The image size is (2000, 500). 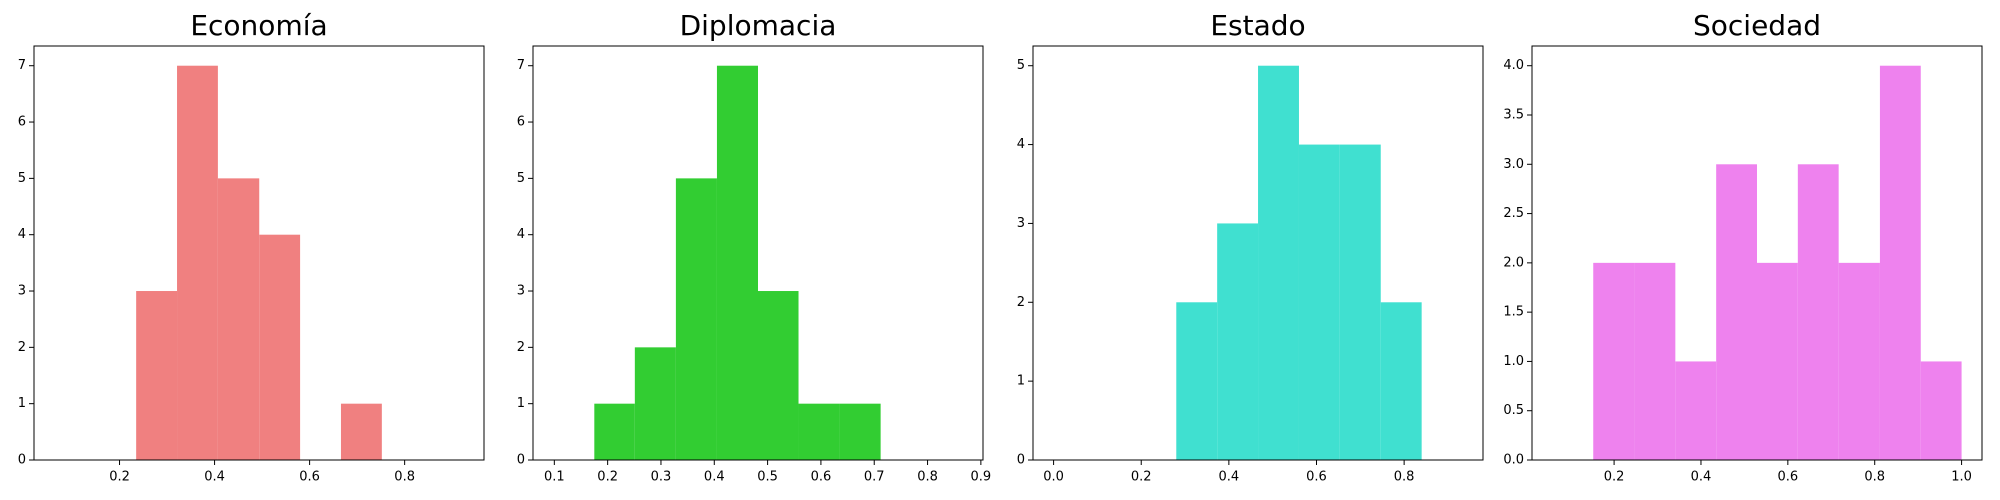 What do you see at coordinates (1513, 262) in the screenshot?
I see `y-tick-label: 2.0` at bounding box center [1513, 262].